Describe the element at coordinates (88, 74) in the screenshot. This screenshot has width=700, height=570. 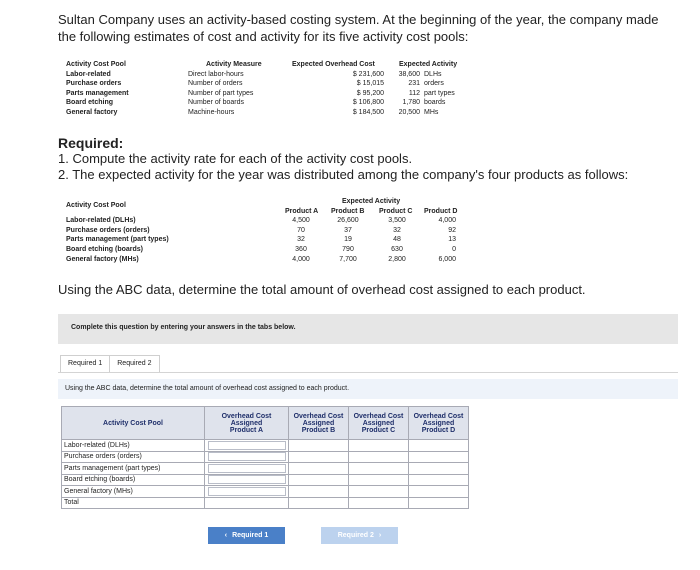
I see `estimates-pool: Labor-related` at that location.